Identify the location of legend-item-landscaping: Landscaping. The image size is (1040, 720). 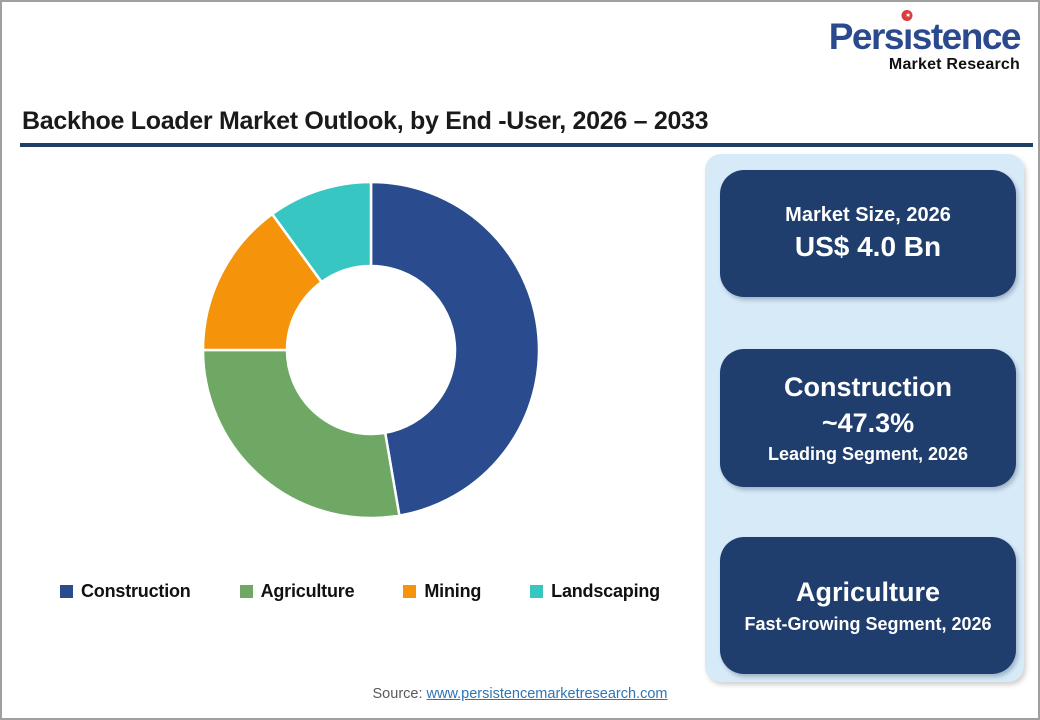
(595, 591).